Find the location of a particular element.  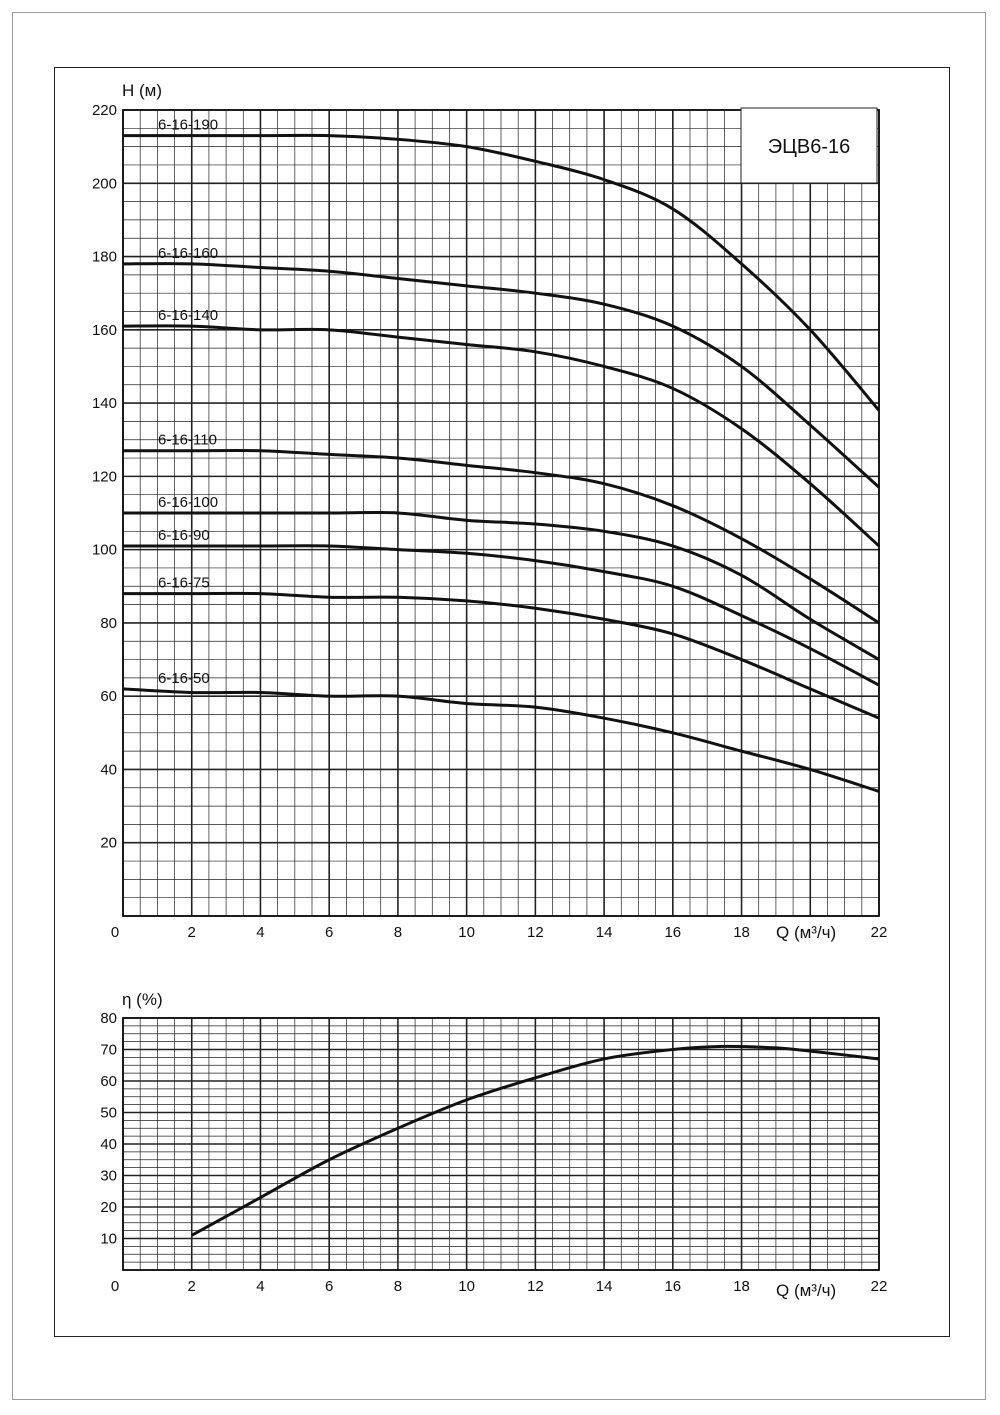

head-x-tick-label: 6 is located at coordinates (329, 932).